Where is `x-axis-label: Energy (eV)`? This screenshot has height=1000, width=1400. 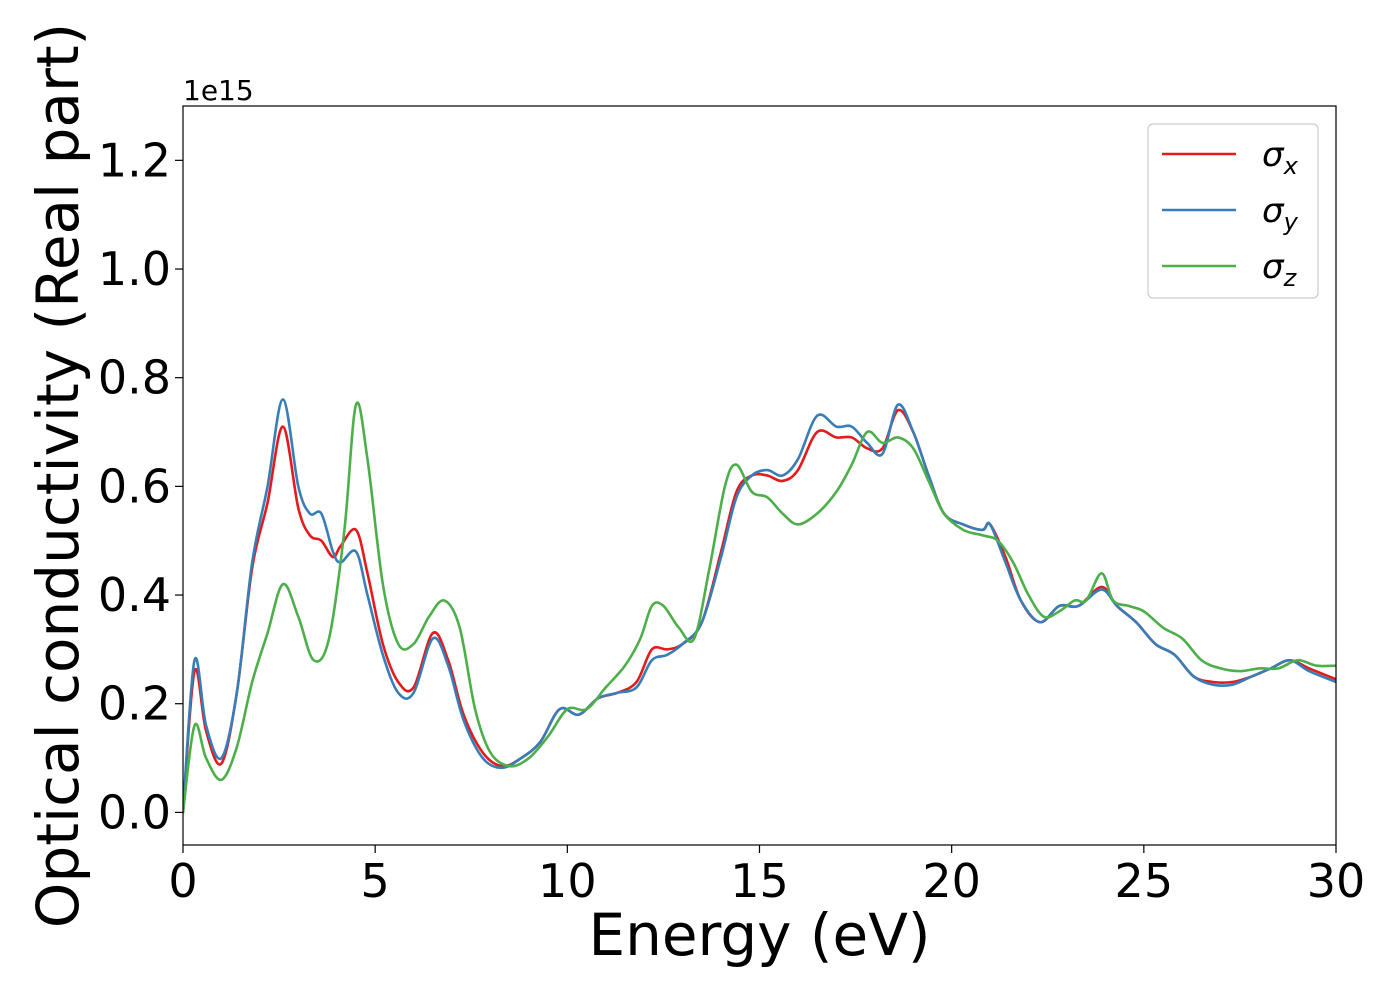 x-axis-label: Energy (eV) is located at coordinates (759, 935).